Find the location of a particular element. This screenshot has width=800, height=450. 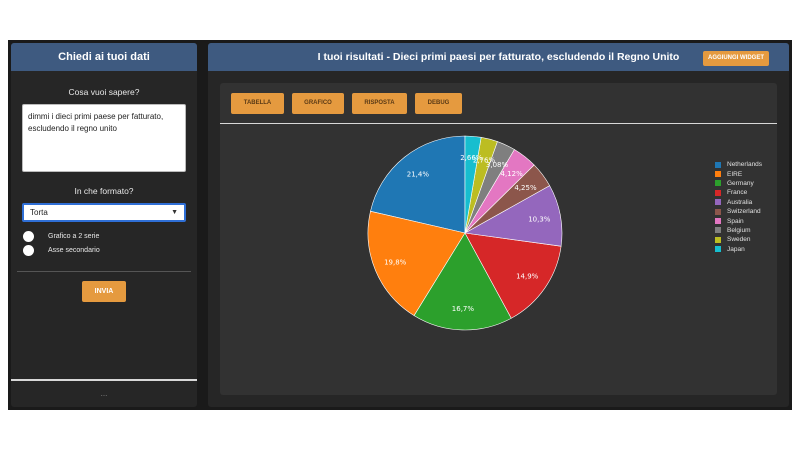

pie-data-label: 3,08% is located at coordinates (497, 165).